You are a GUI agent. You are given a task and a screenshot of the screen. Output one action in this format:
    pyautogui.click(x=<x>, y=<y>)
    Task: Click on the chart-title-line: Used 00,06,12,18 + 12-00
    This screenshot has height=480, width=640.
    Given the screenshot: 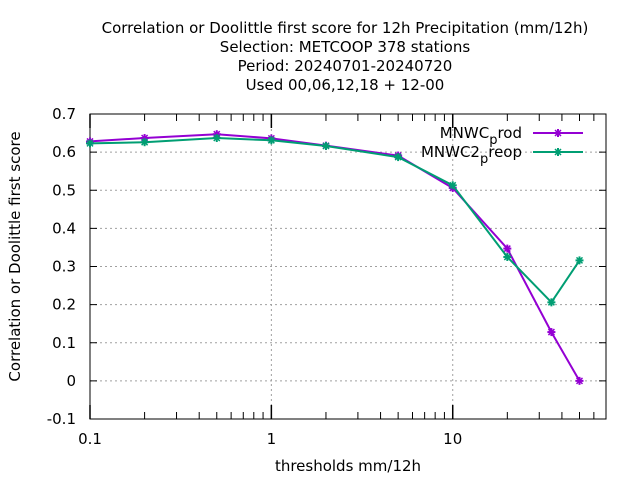 What is the action you would take?
    pyautogui.click(x=345, y=85)
    